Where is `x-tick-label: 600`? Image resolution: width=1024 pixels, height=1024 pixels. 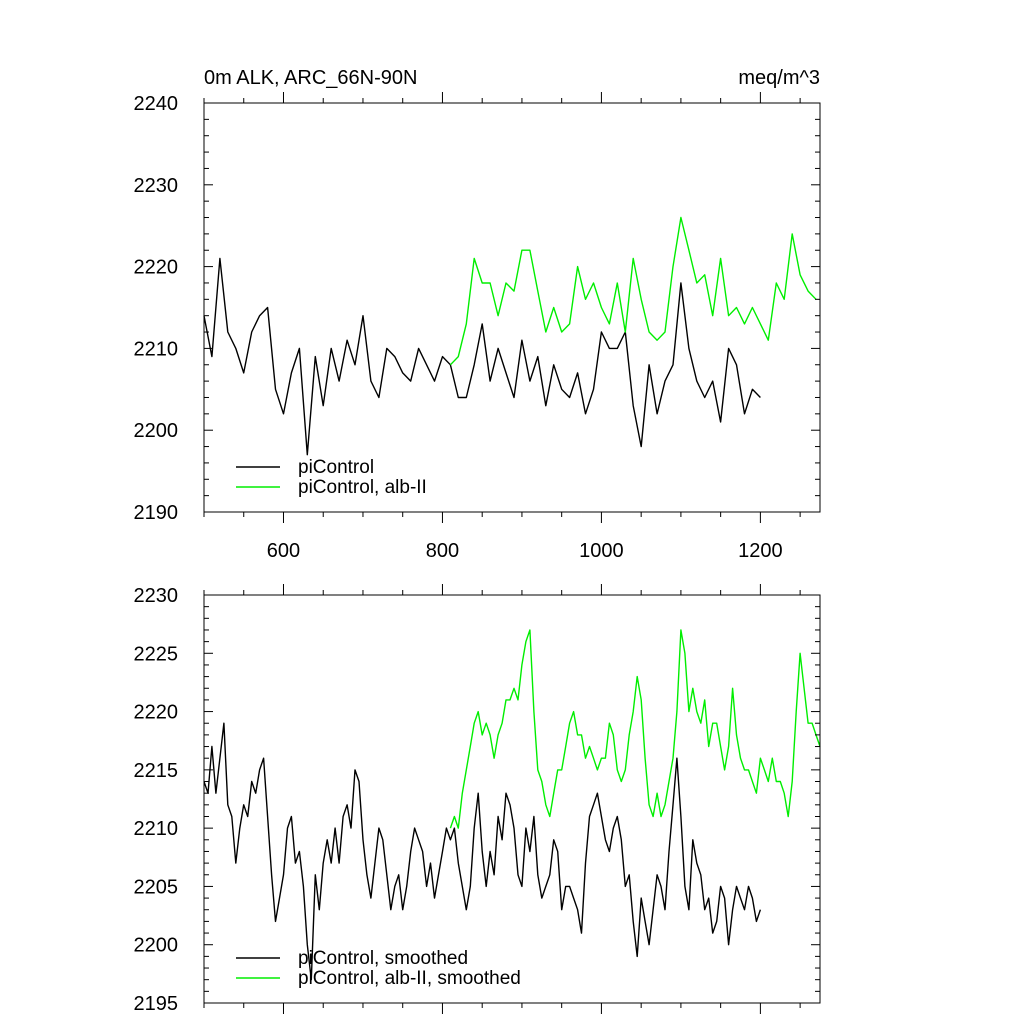
x-tick-label: 600 is located at coordinates (283, 551).